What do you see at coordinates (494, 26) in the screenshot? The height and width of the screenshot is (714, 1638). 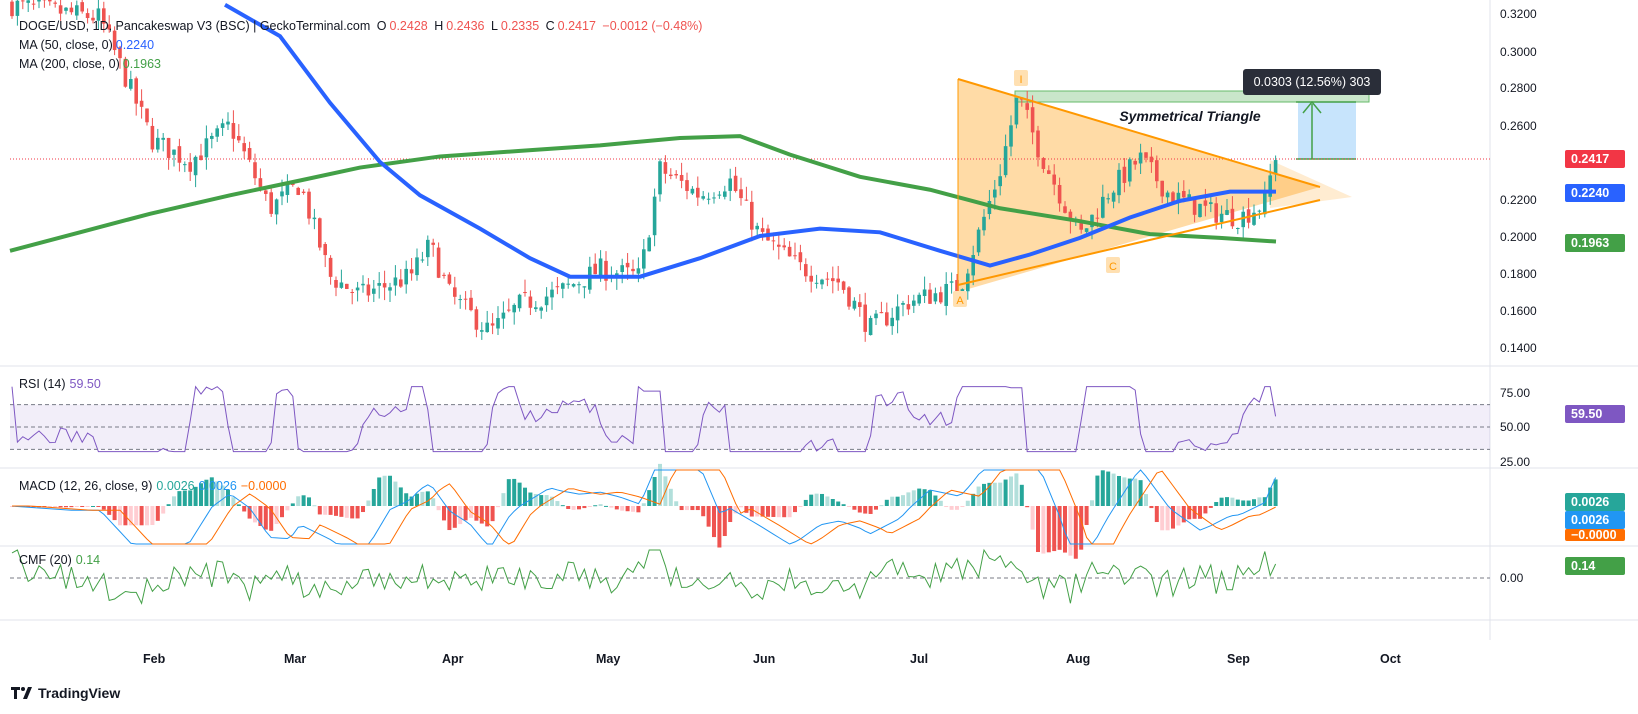 I see `low-label: L` at bounding box center [494, 26].